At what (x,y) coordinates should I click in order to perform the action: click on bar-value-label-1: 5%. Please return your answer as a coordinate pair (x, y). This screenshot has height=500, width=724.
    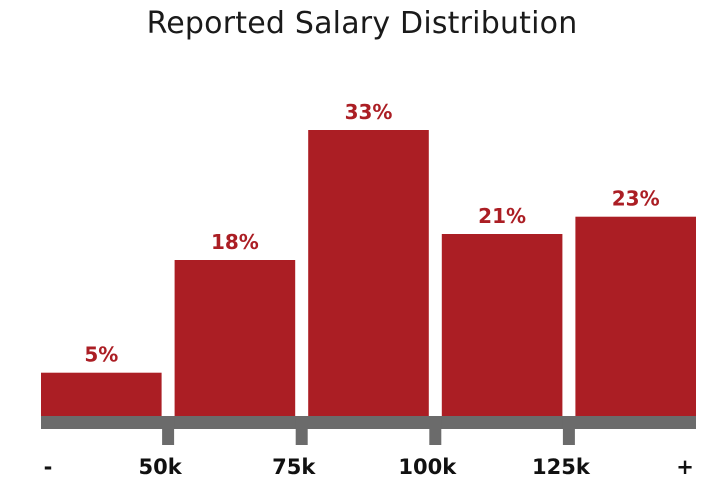
    Looking at the image, I should click on (101, 355).